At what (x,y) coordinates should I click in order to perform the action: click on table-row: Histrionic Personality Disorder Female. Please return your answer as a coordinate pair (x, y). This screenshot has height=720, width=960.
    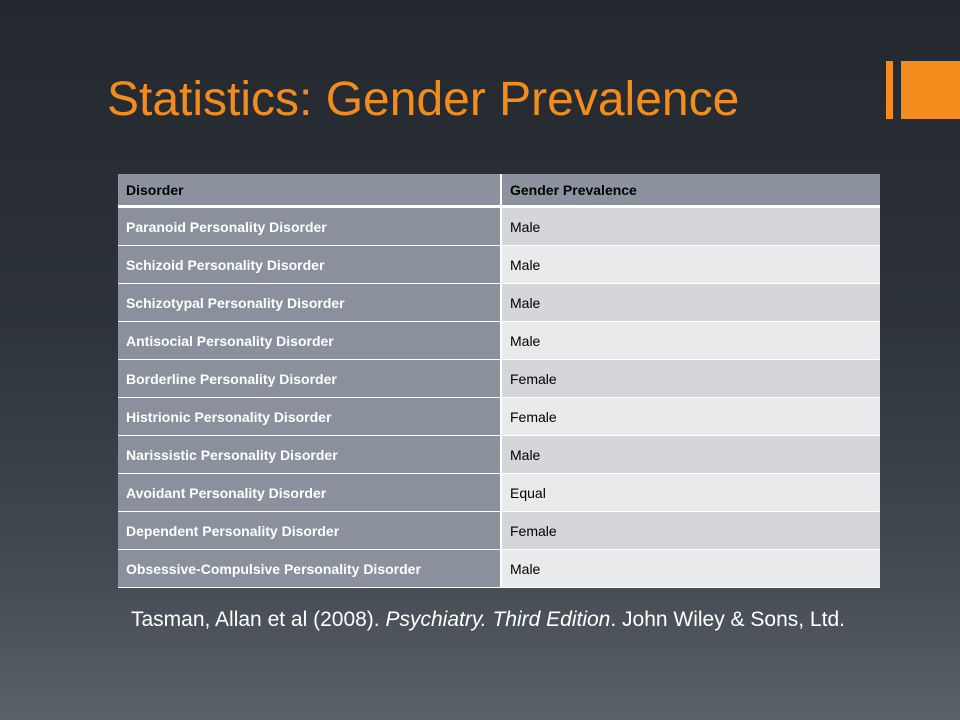
    Looking at the image, I should click on (499, 417).